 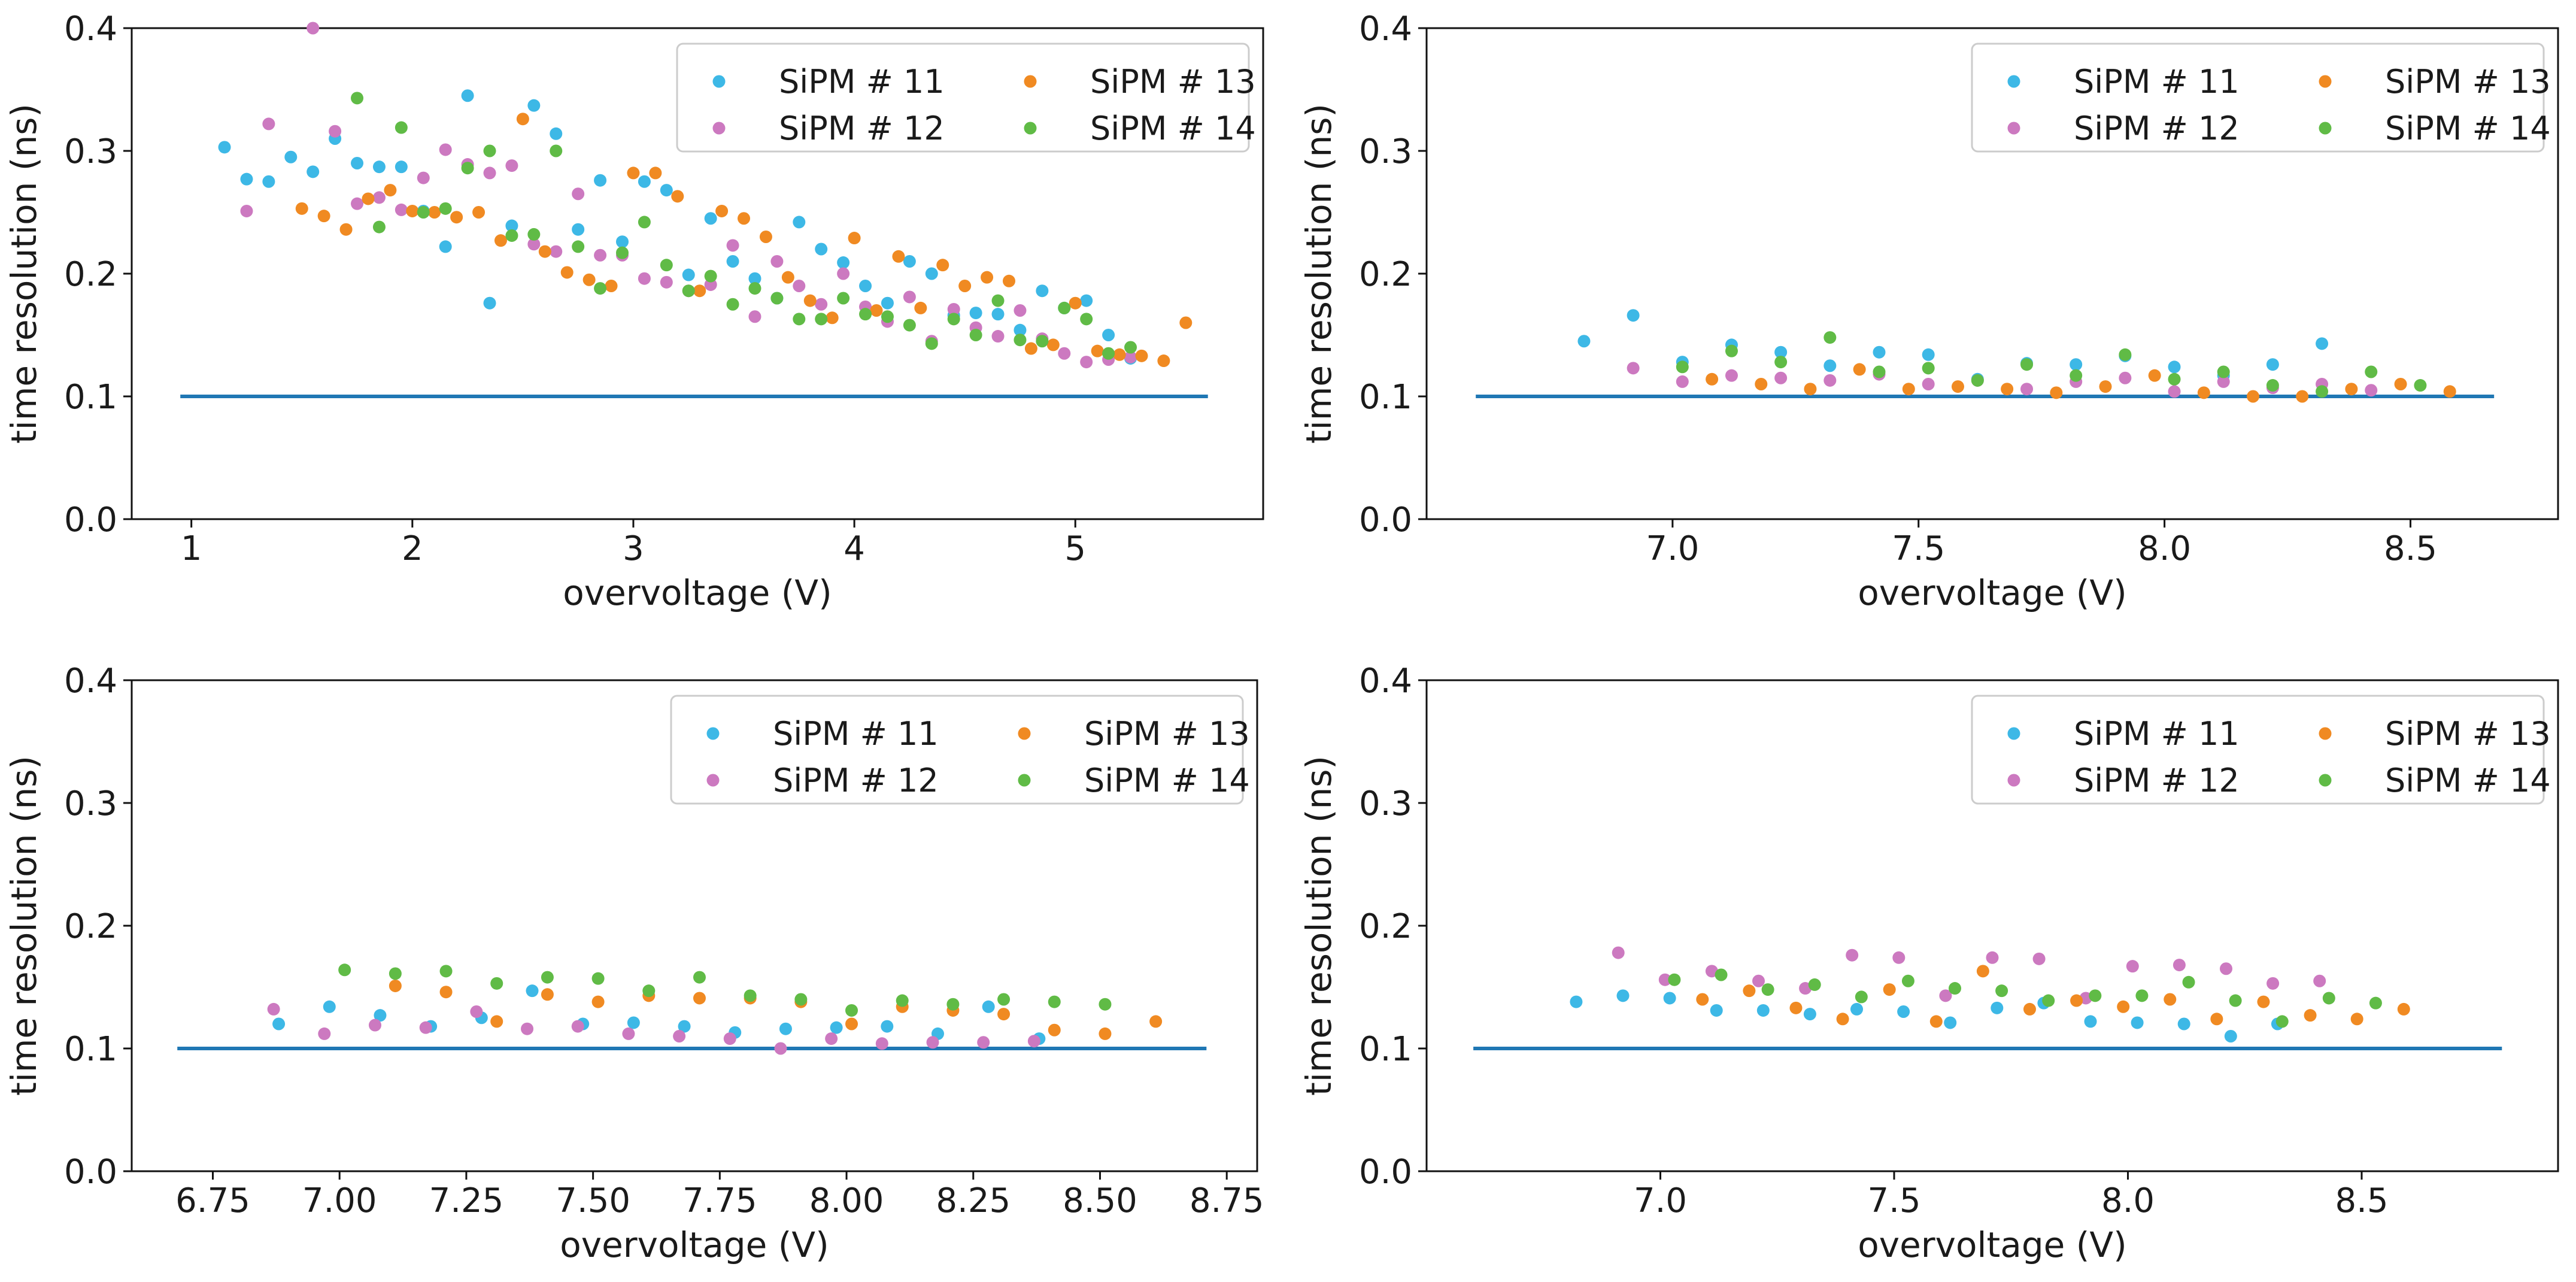 I want to click on y-tick-label: 0.3, so click(x=91, y=803).